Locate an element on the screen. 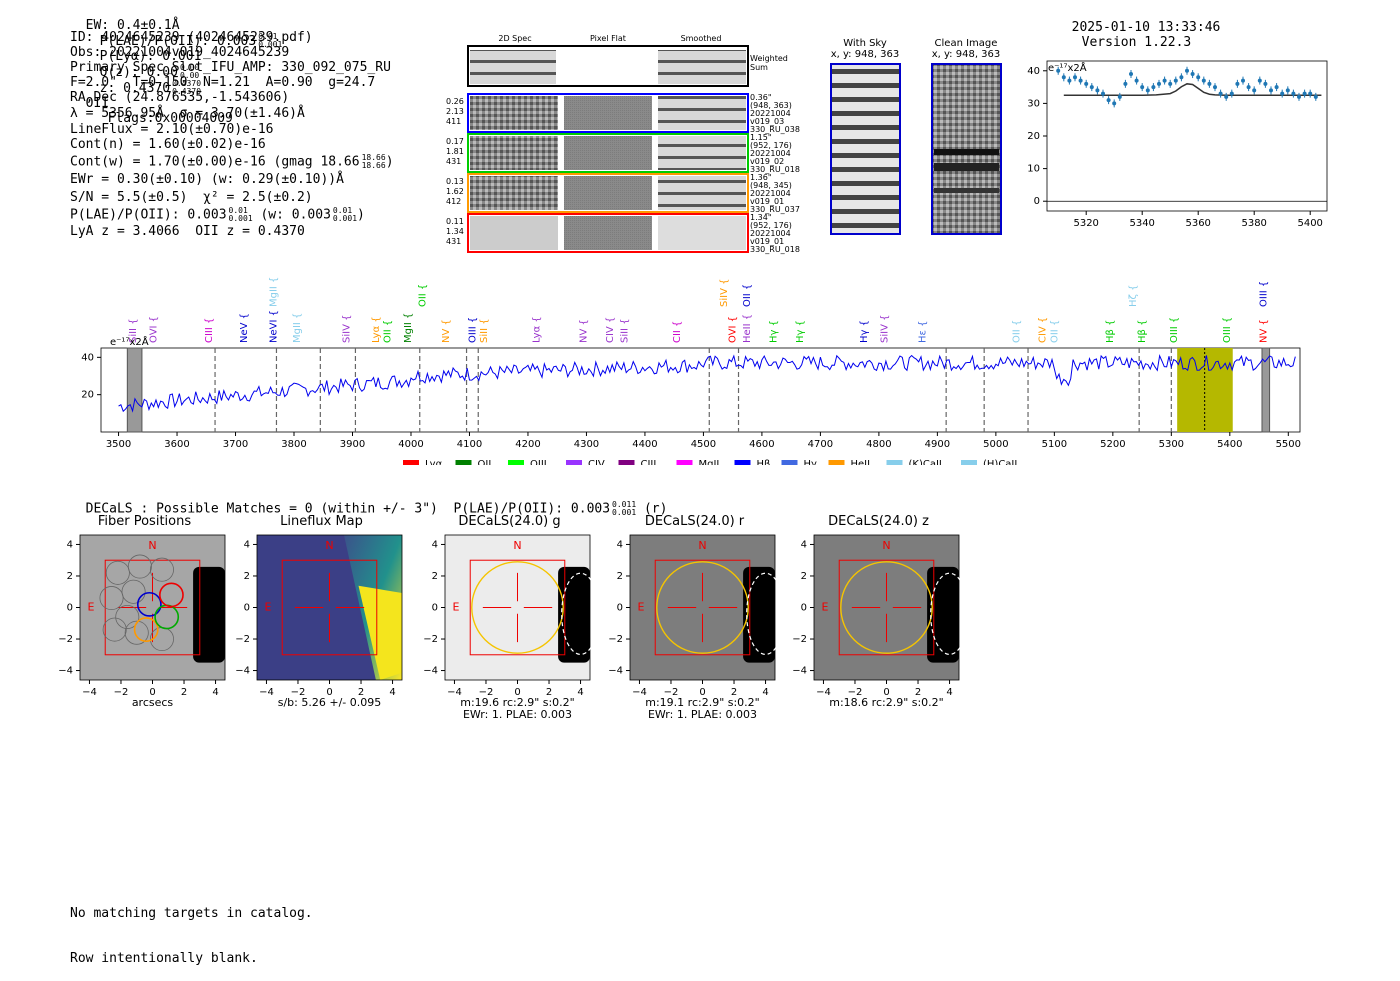 The width and height of the screenshot is (1400, 981). zoom-xtick-label: 5400 is located at coordinates (1309, 223).